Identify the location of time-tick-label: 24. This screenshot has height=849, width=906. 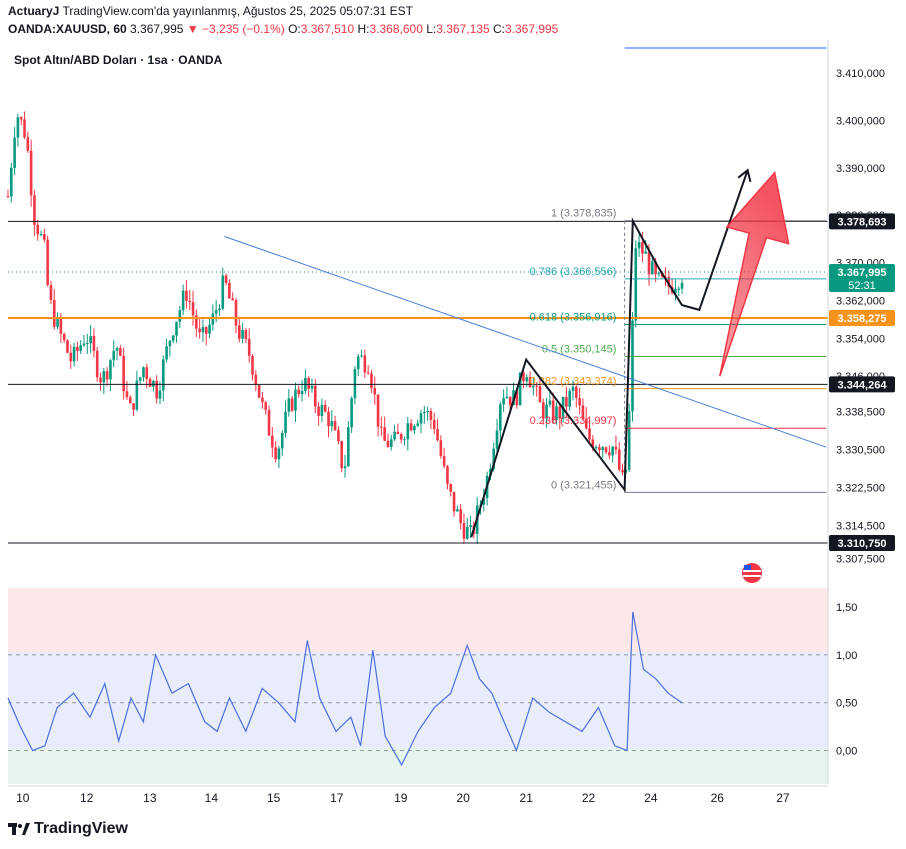
(651, 798).